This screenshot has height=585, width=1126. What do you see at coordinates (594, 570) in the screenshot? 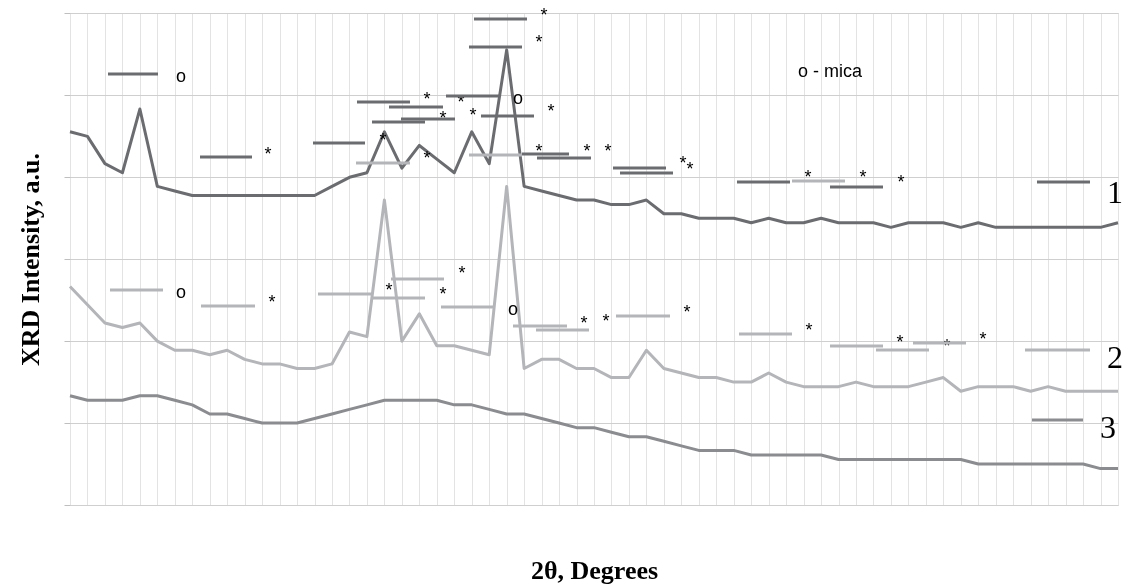
I see `x-axis-title: 2θ, Degrees` at bounding box center [594, 570].